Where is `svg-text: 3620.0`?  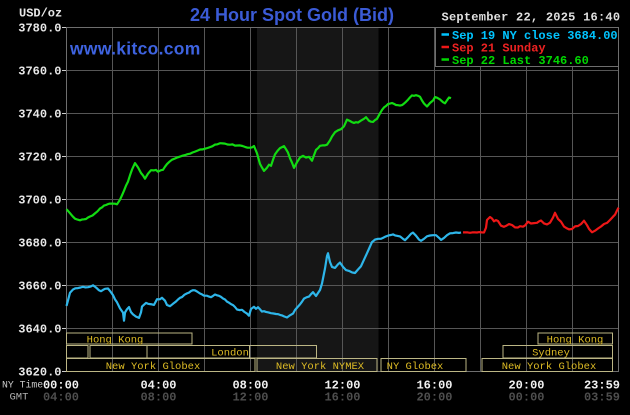
svg-text: 3620.0 is located at coordinates (39, 373).